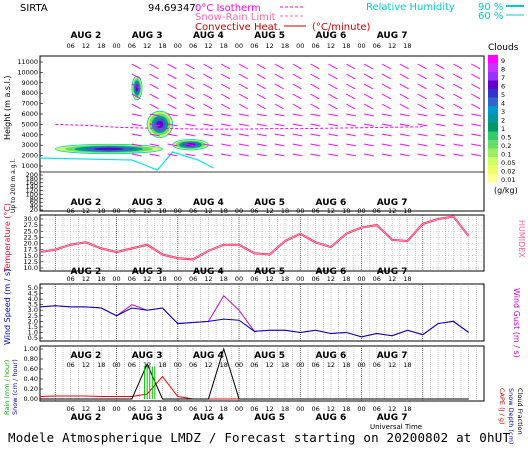 Image resolution: width=528 pixels, height=450 pixels. What do you see at coordinates (86, 356) in the screenshot?
I see `day-label-precip: AUG 2` at bounding box center [86, 356].